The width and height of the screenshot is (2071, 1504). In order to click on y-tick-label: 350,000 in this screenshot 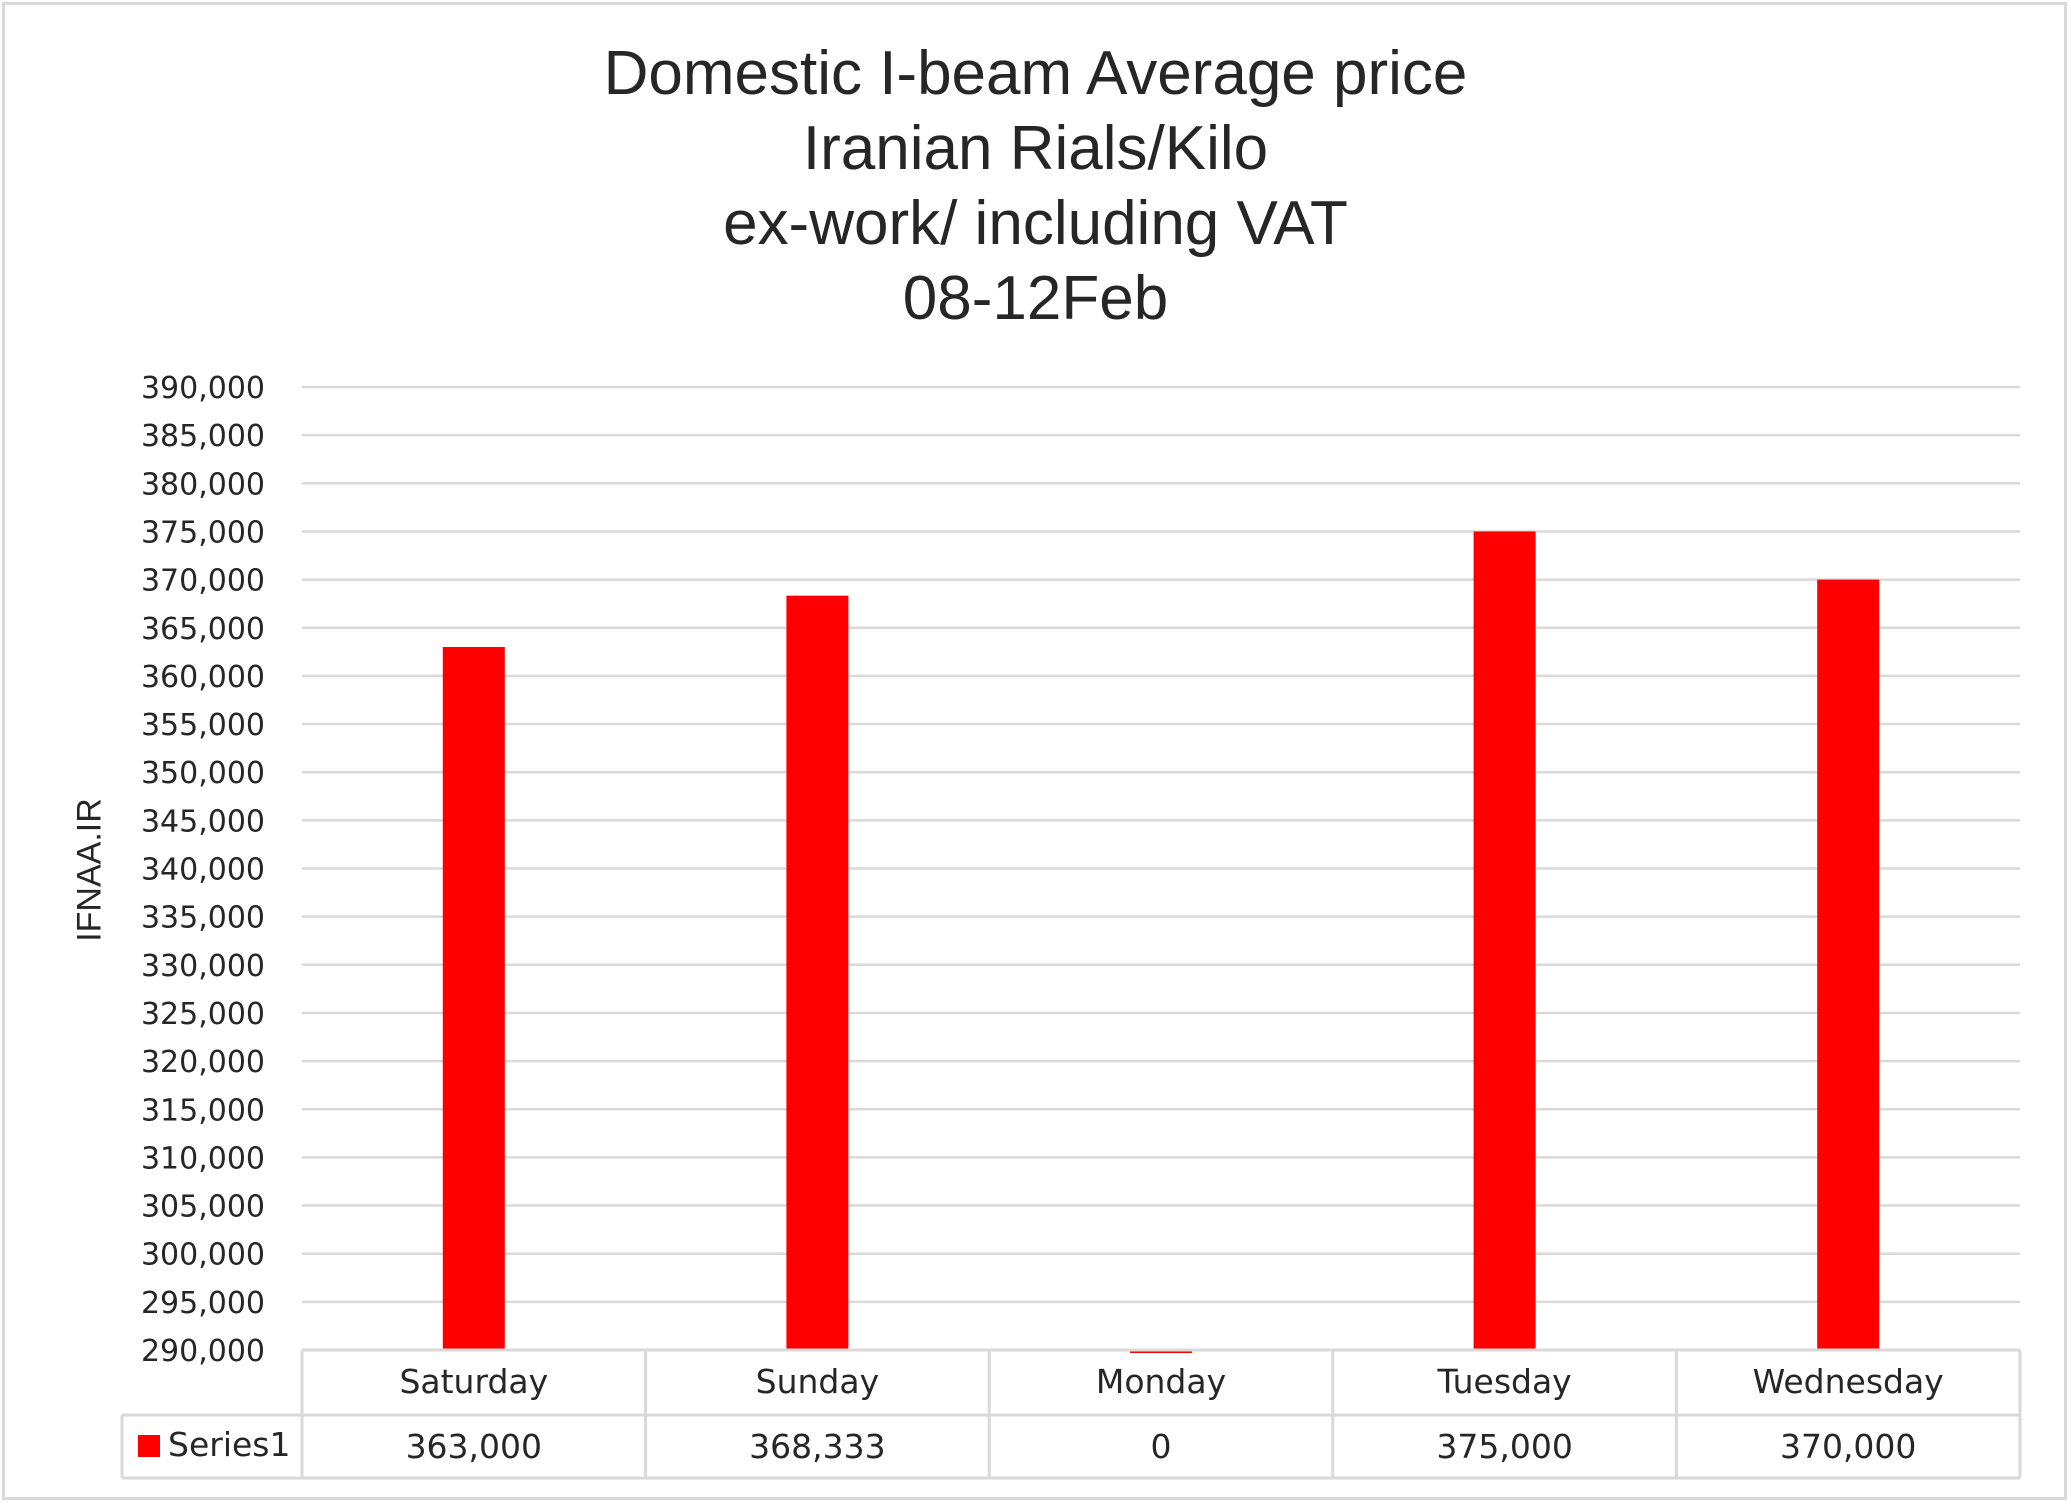, I will do `click(203, 773)`.